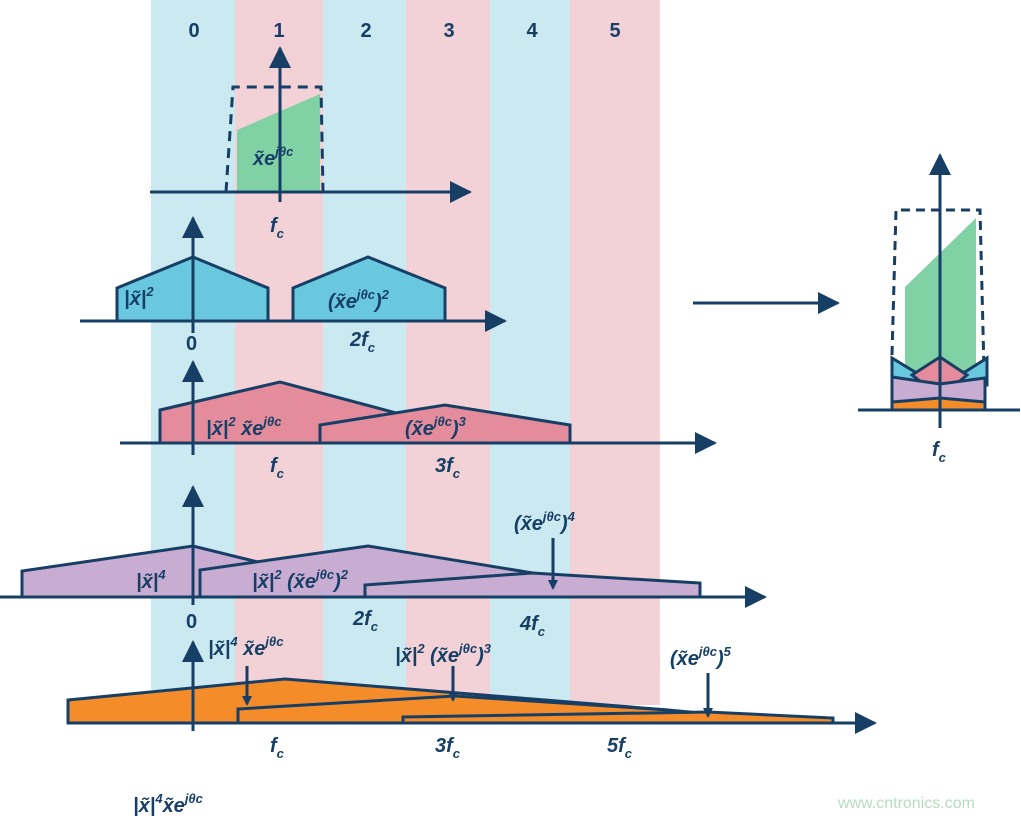 This screenshot has width=1021, height=819. What do you see at coordinates (365, 31) in the screenshot?
I see `band-label-2: 2` at bounding box center [365, 31].